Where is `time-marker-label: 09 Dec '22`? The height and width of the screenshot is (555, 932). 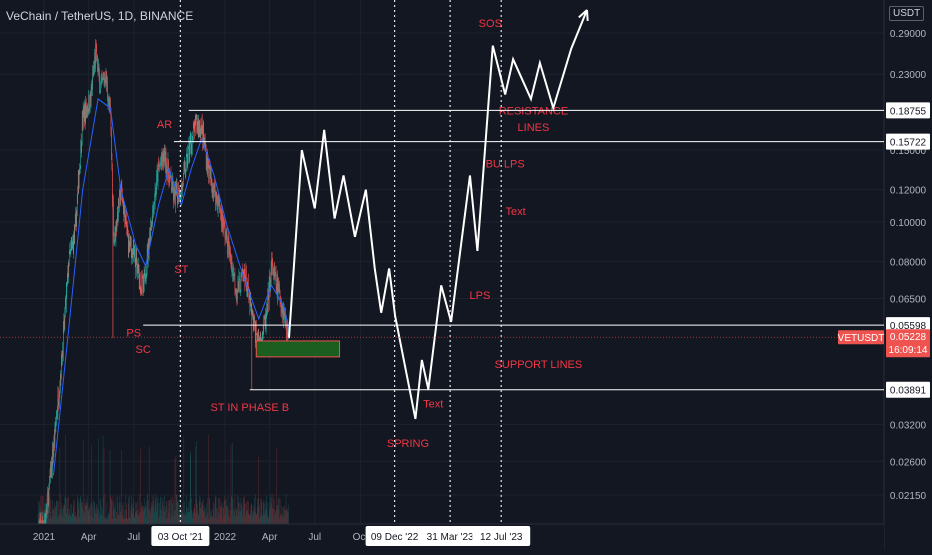
time-marker-label: 09 Dec '22 is located at coordinates (395, 537).